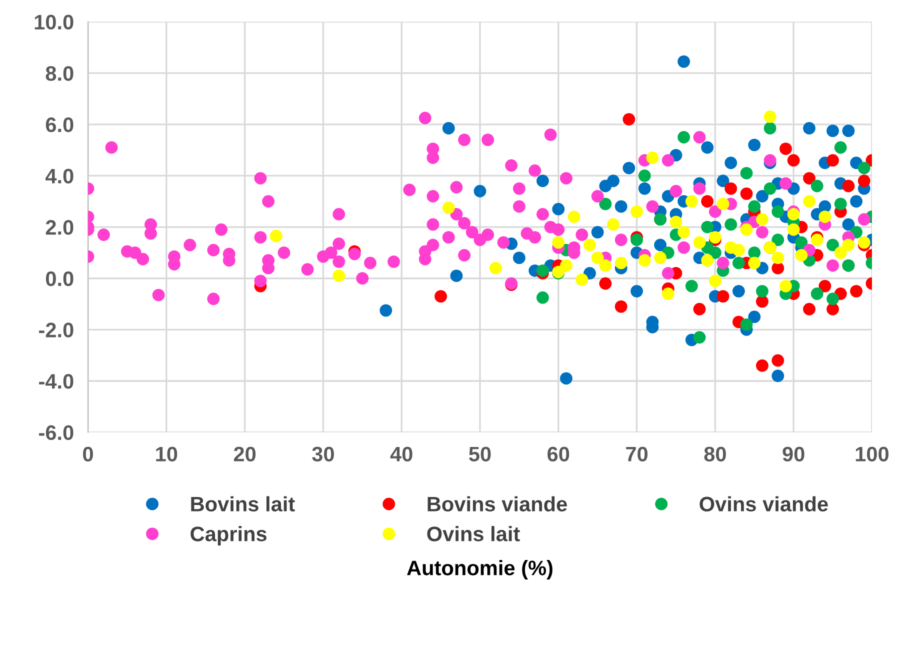 This screenshot has height=660, width=898. I want to click on y-tick-label: -4.0, so click(56, 381).